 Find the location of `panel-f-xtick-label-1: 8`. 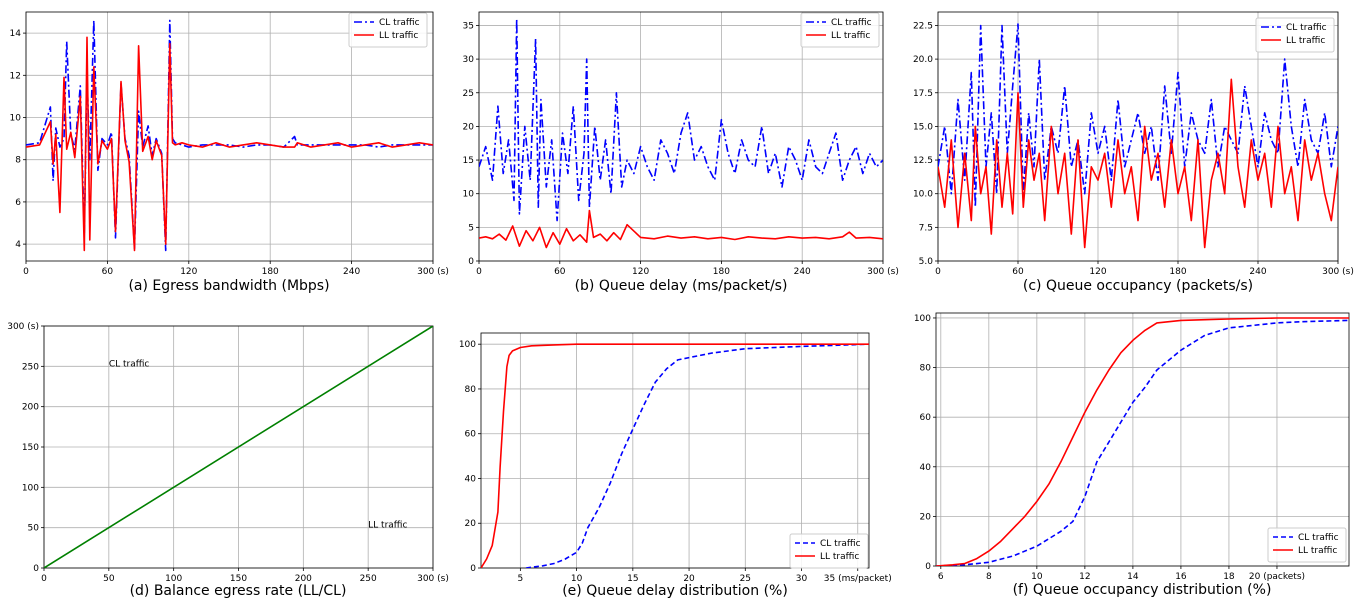

panel-f-xtick-label-1: 8 is located at coordinates (989, 577).